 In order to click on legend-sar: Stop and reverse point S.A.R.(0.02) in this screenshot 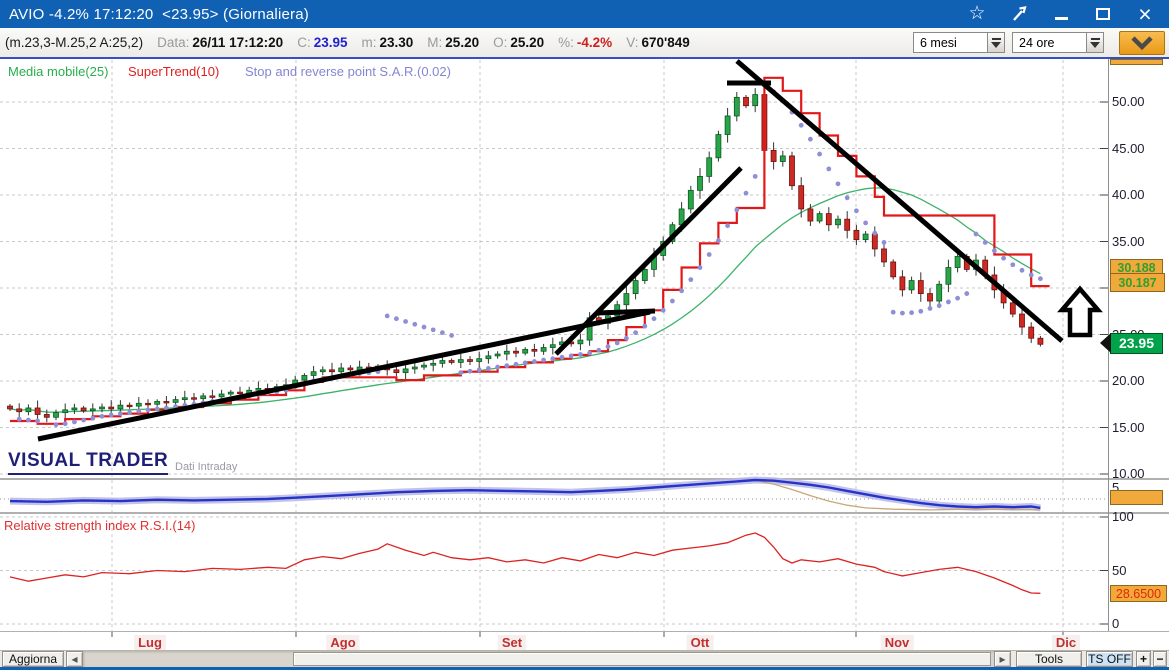, I will do `click(348, 71)`.